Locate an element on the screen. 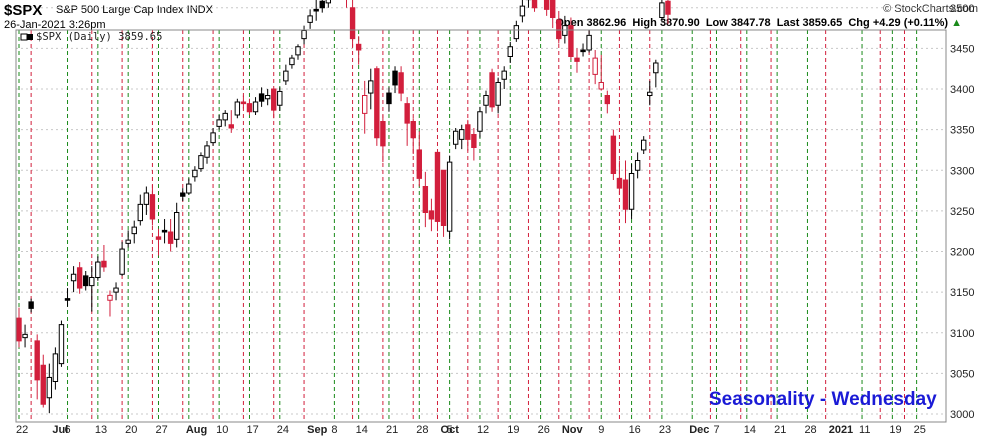  y-tick-label: 3100 is located at coordinates (962, 334).